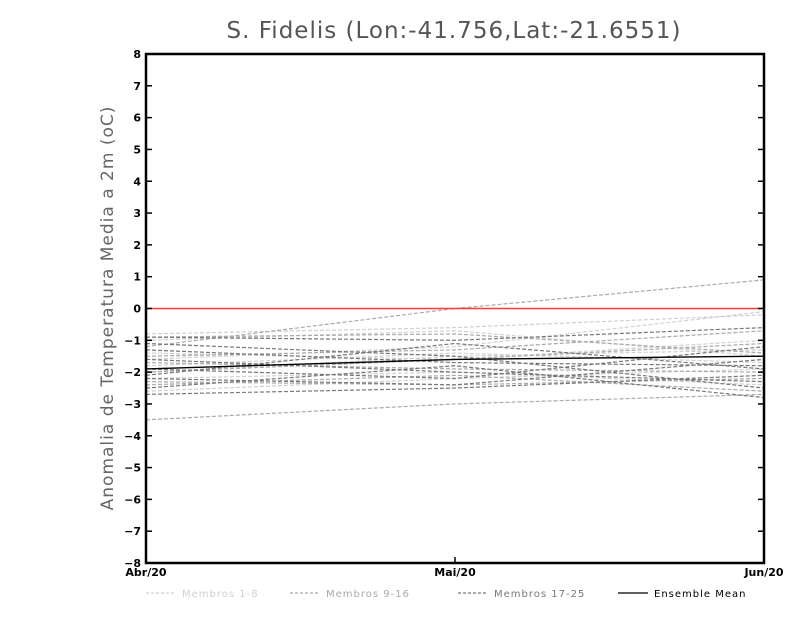 The height and width of the screenshot is (618, 800). What do you see at coordinates (455, 572) in the screenshot?
I see `x-tick-label: Mai/20` at bounding box center [455, 572].